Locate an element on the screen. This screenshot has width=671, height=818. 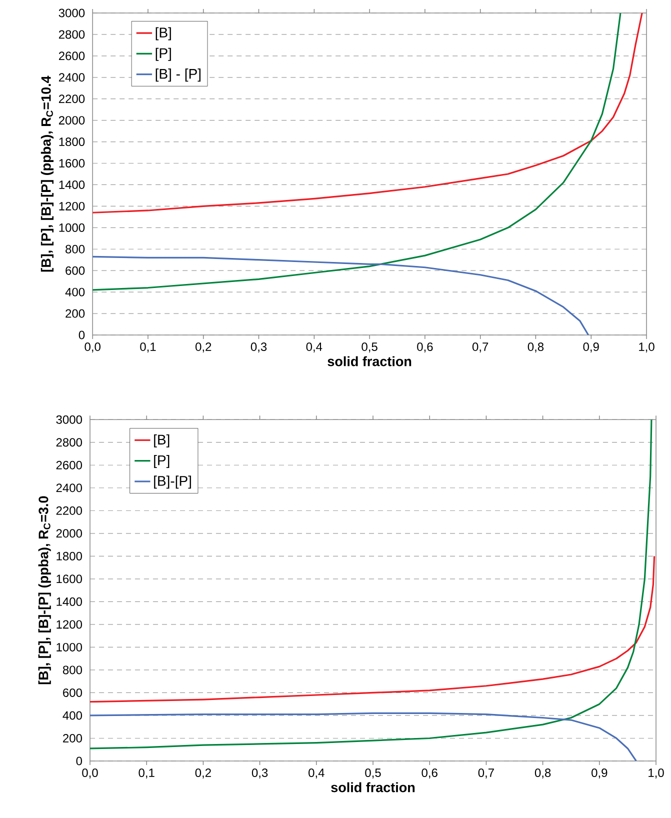
legend-label: [B] - [P] is located at coordinates (178, 75).